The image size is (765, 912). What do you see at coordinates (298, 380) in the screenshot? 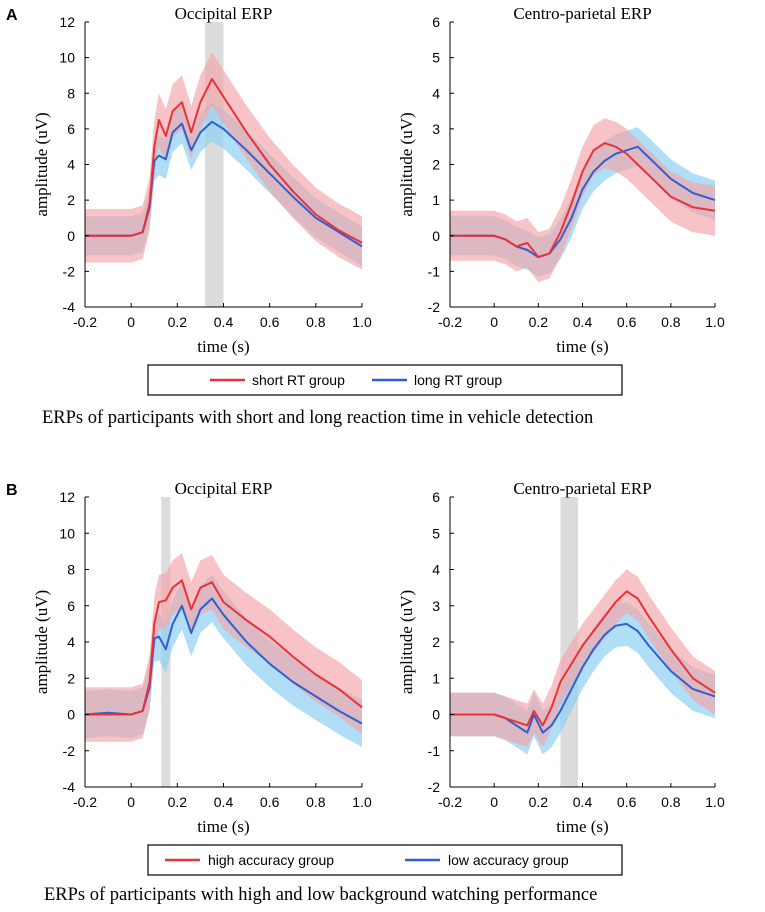
I see `legend-a-label-red: short RT group` at bounding box center [298, 380].